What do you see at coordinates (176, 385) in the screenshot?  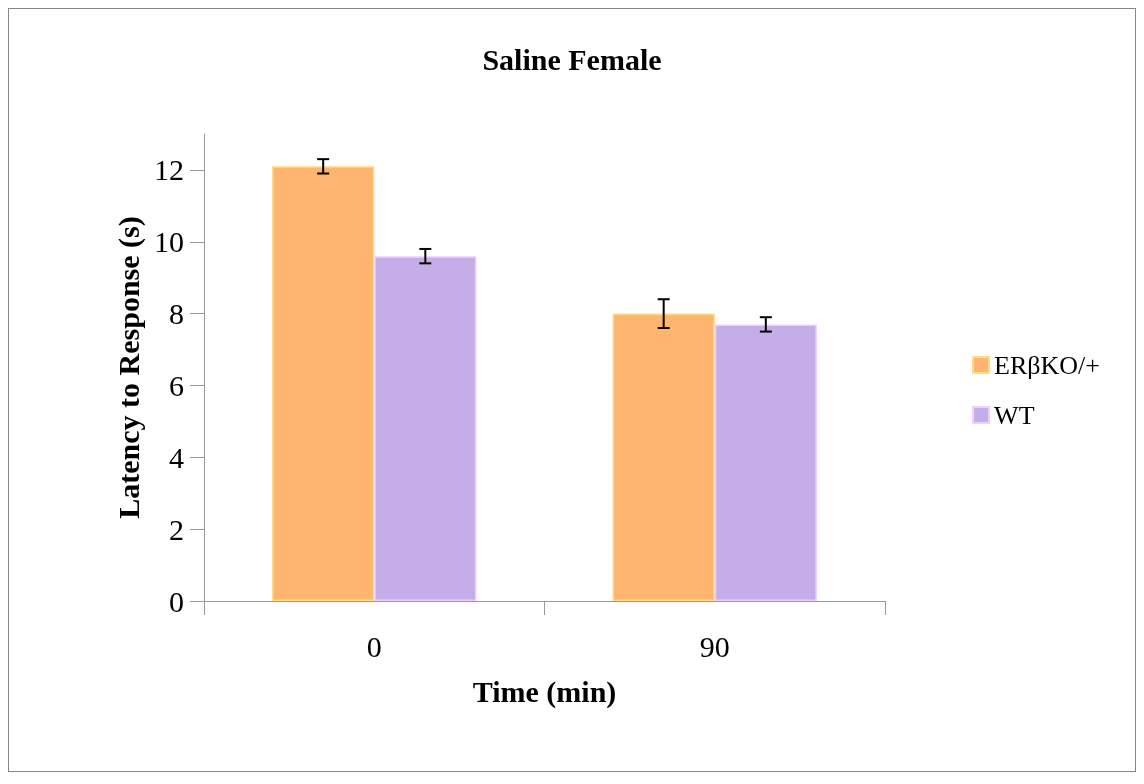 I see `y-tick-label: 6` at bounding box center [176, 385].